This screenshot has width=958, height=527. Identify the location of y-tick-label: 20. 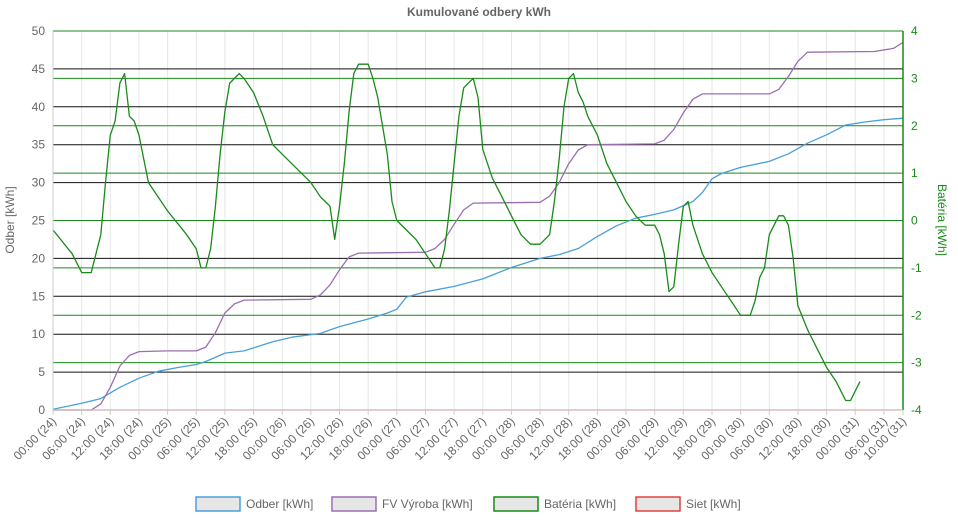
(39, 258).